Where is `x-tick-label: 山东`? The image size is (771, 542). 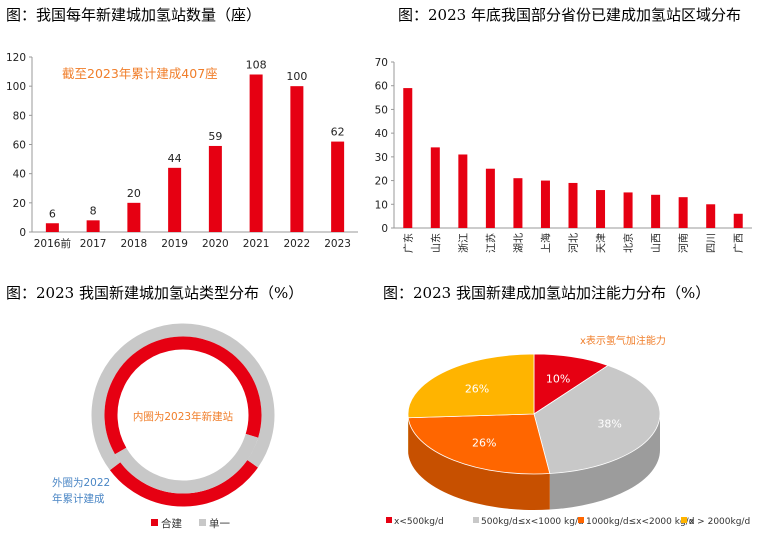 x-tick-label: 山东 is located at coordinates (435, 243).